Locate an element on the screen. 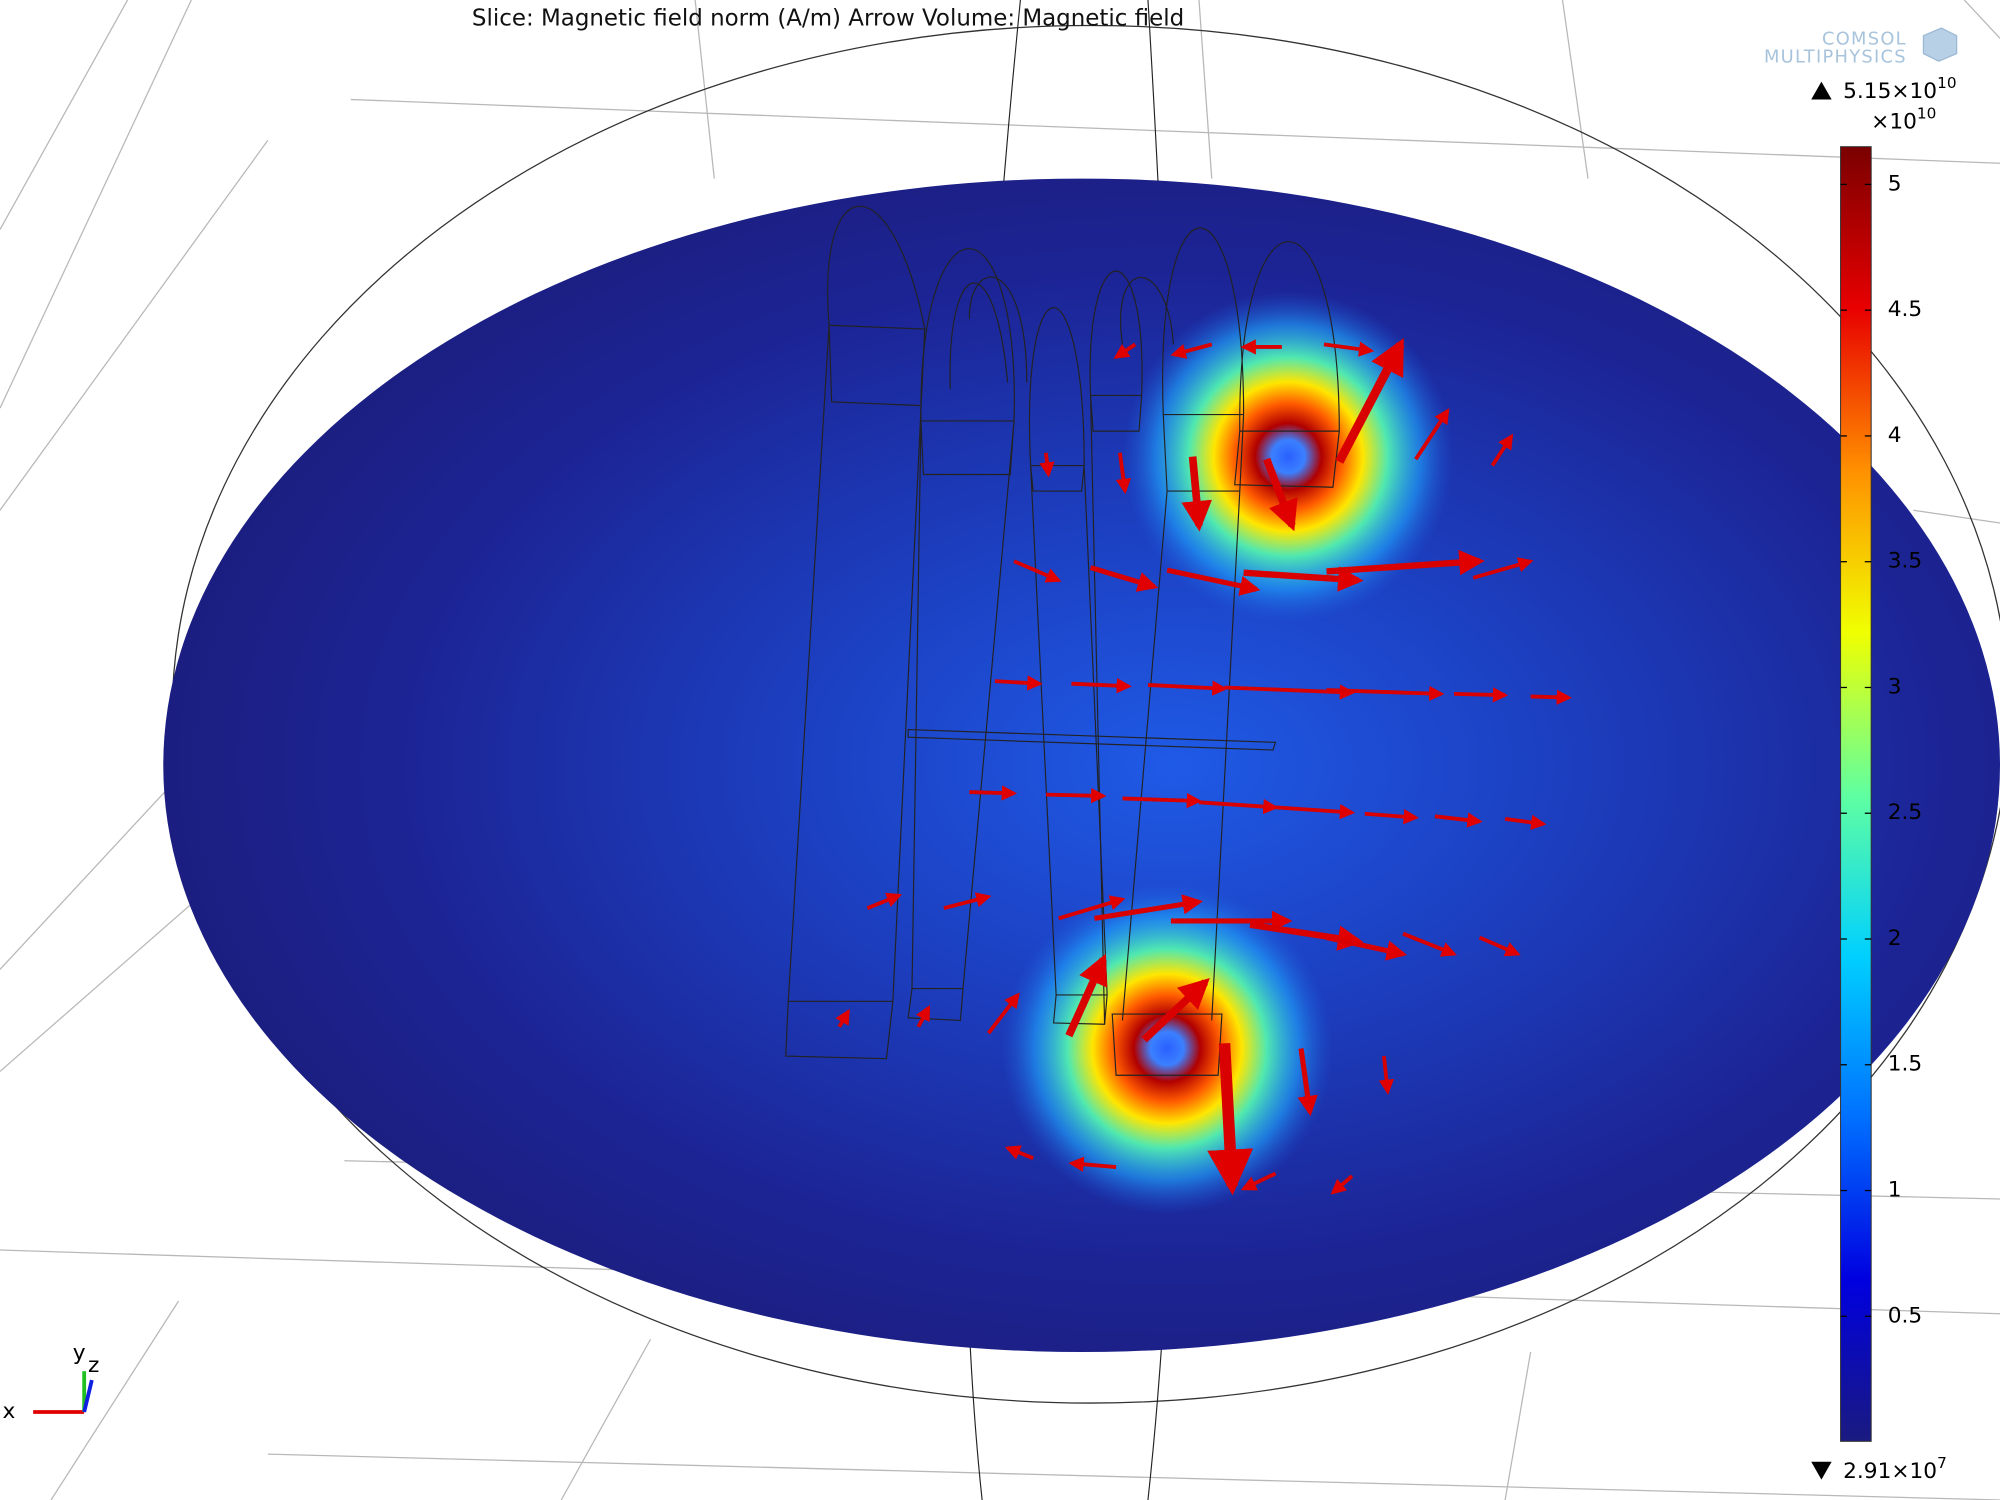  z-axis-arrow is located at coordinates (88, 1396).